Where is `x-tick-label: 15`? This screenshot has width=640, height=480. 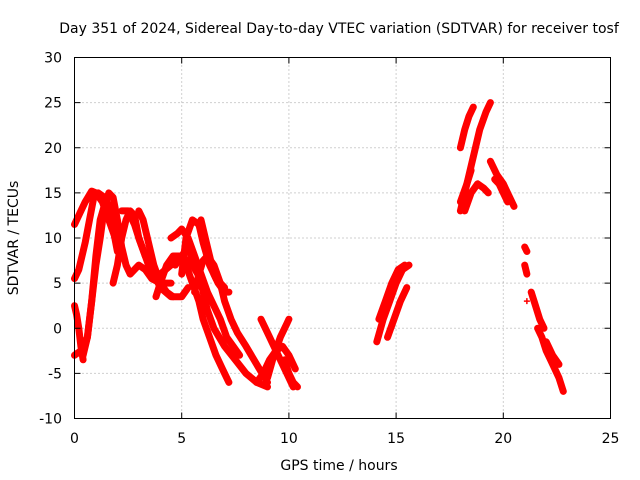
x-tick-label: 15 is located at coordinates (396, 439).